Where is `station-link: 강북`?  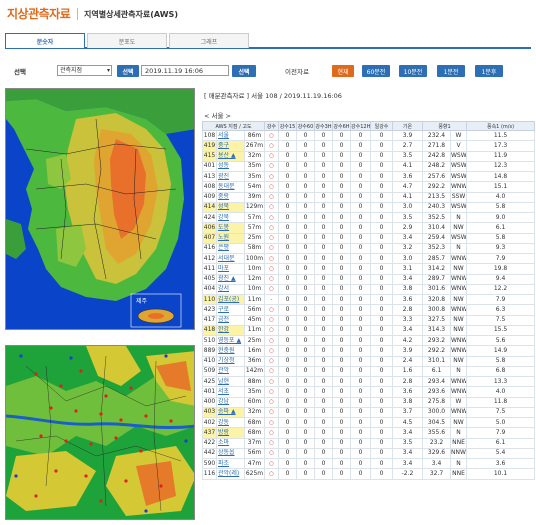 station-link: 강북 is located at coordinates (224, 217).